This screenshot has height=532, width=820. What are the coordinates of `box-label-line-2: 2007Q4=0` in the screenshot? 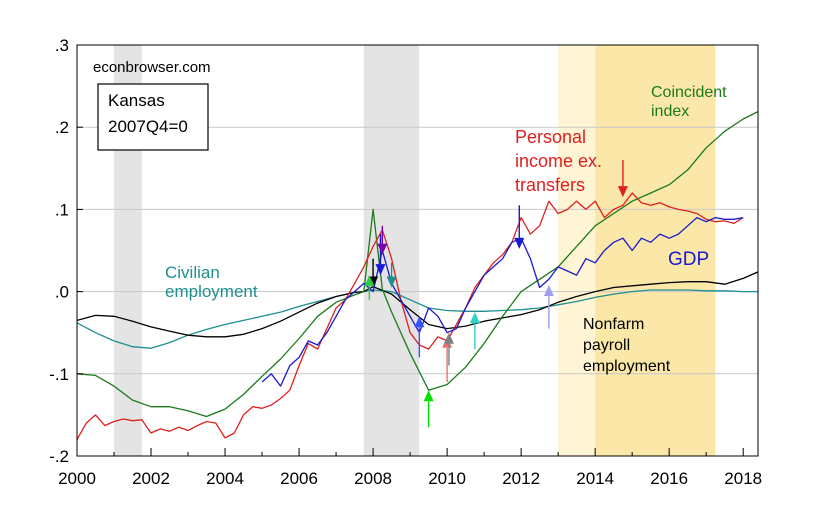 It's located at (148, 126).